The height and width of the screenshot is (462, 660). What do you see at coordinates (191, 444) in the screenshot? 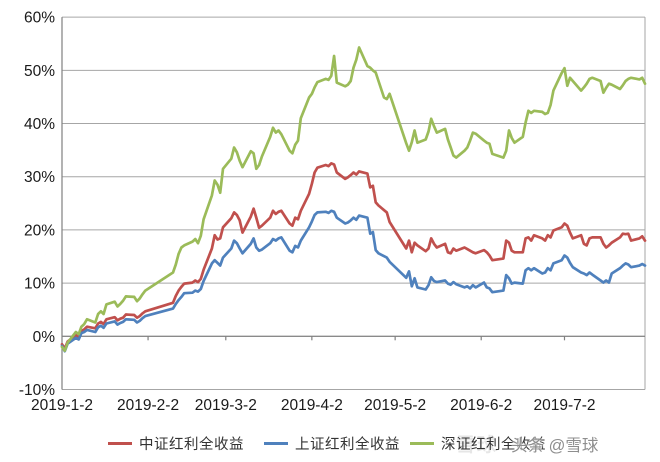
I see `legend-label: 中证红利全收益` at bounding box center [191, 444].